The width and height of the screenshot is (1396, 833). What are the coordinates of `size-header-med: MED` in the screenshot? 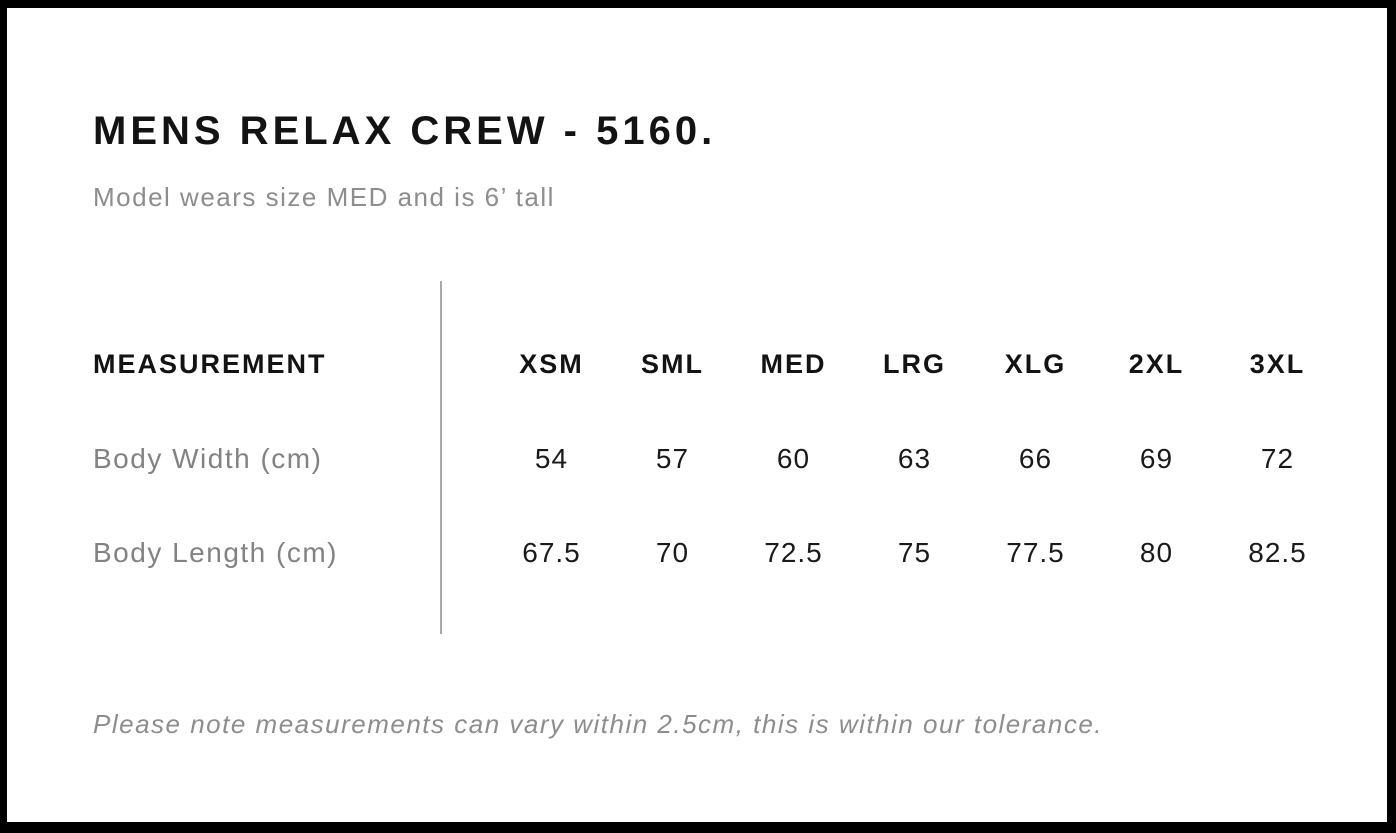 It's located at (793, 364).